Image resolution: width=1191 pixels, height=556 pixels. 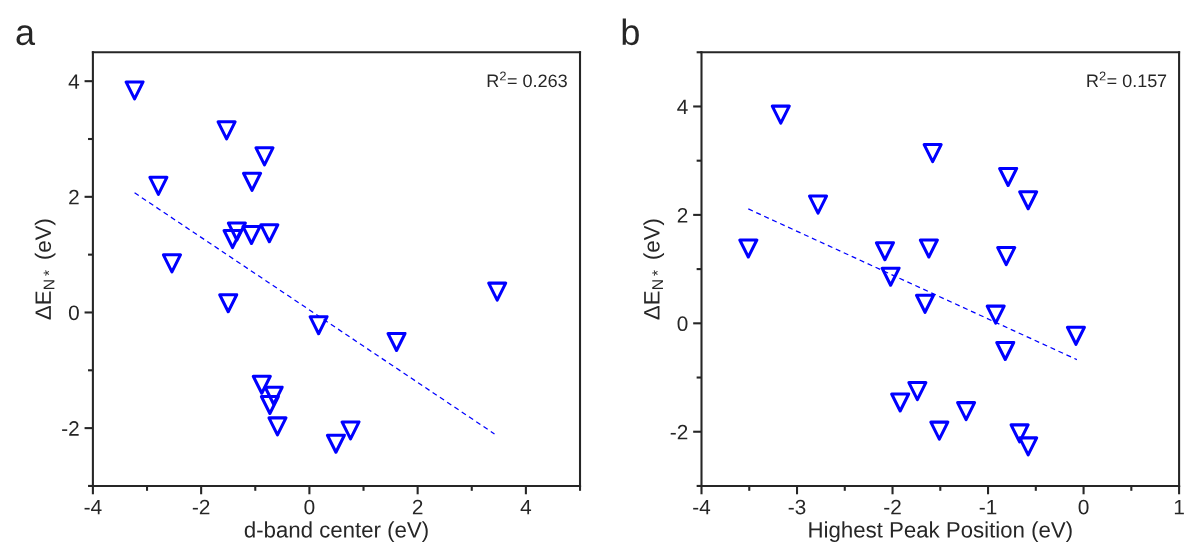 I want to click on text: a, so click(x=26, y=35).